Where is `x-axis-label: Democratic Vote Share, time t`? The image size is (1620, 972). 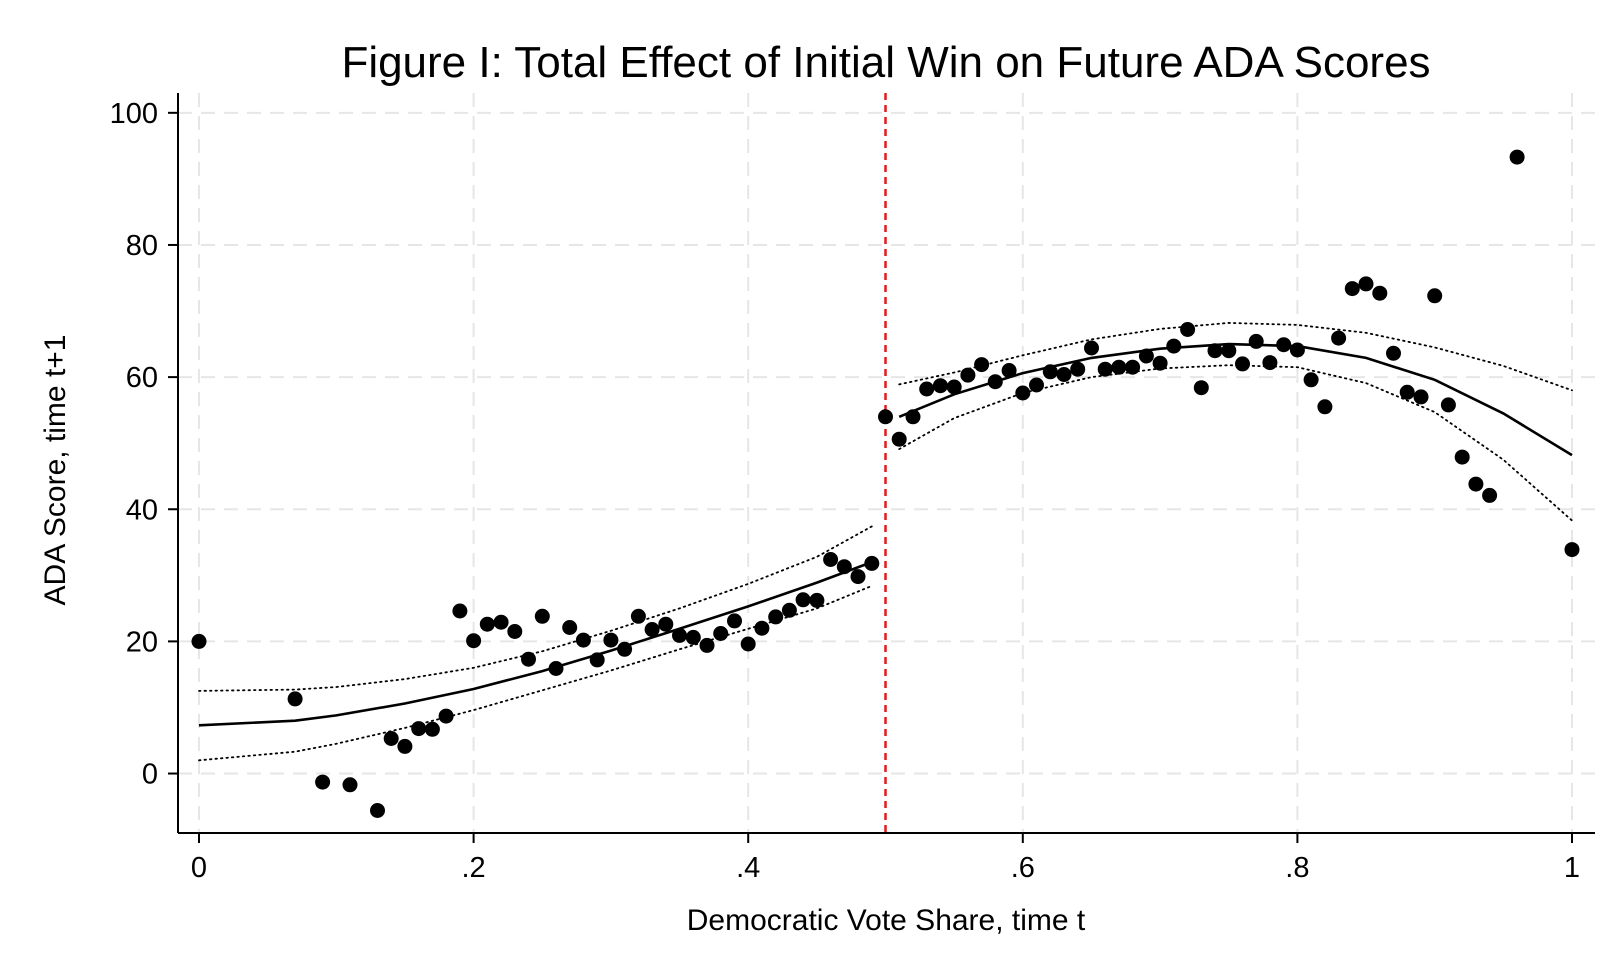
x-axis-label: Democratic Vote Share, time t is located at coordinates (886, 920).